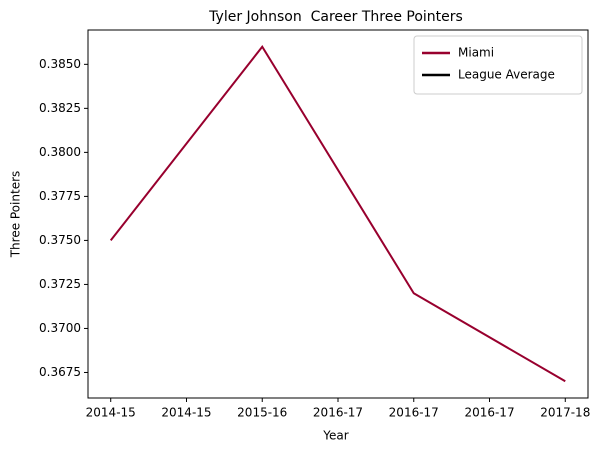 The width and height of the screenshot is (599, 453). I want to click on chart-title: Tyler Johnson Career Three Pointers, so click(335, 17).